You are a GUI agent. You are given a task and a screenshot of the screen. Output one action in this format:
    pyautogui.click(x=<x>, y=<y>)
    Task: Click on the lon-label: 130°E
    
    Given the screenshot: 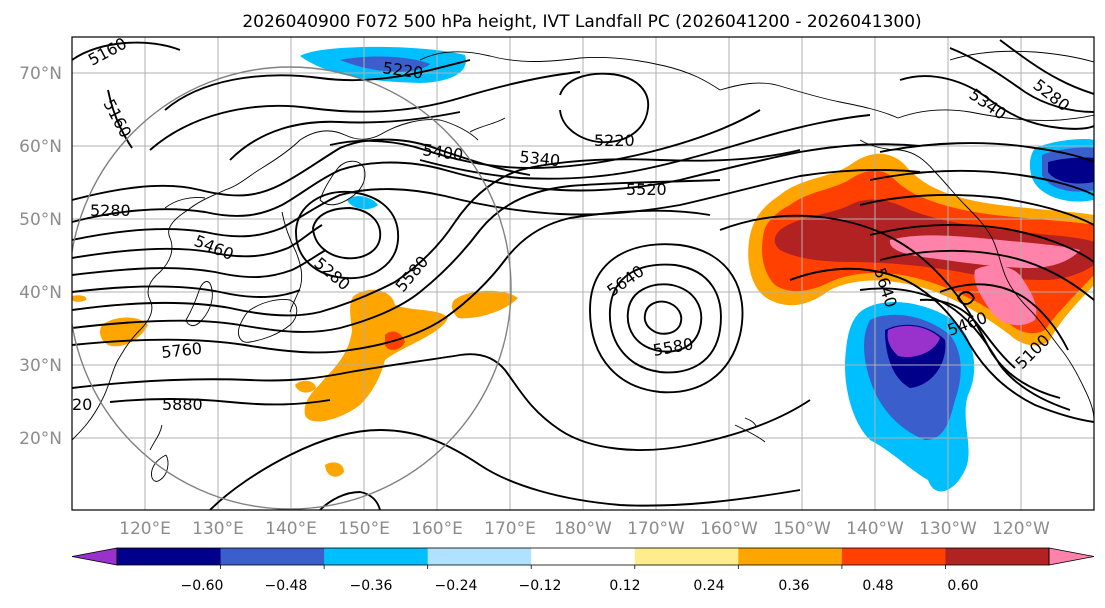 What is the action you would take?
    pyautogui.click(x=218, y=529)
    